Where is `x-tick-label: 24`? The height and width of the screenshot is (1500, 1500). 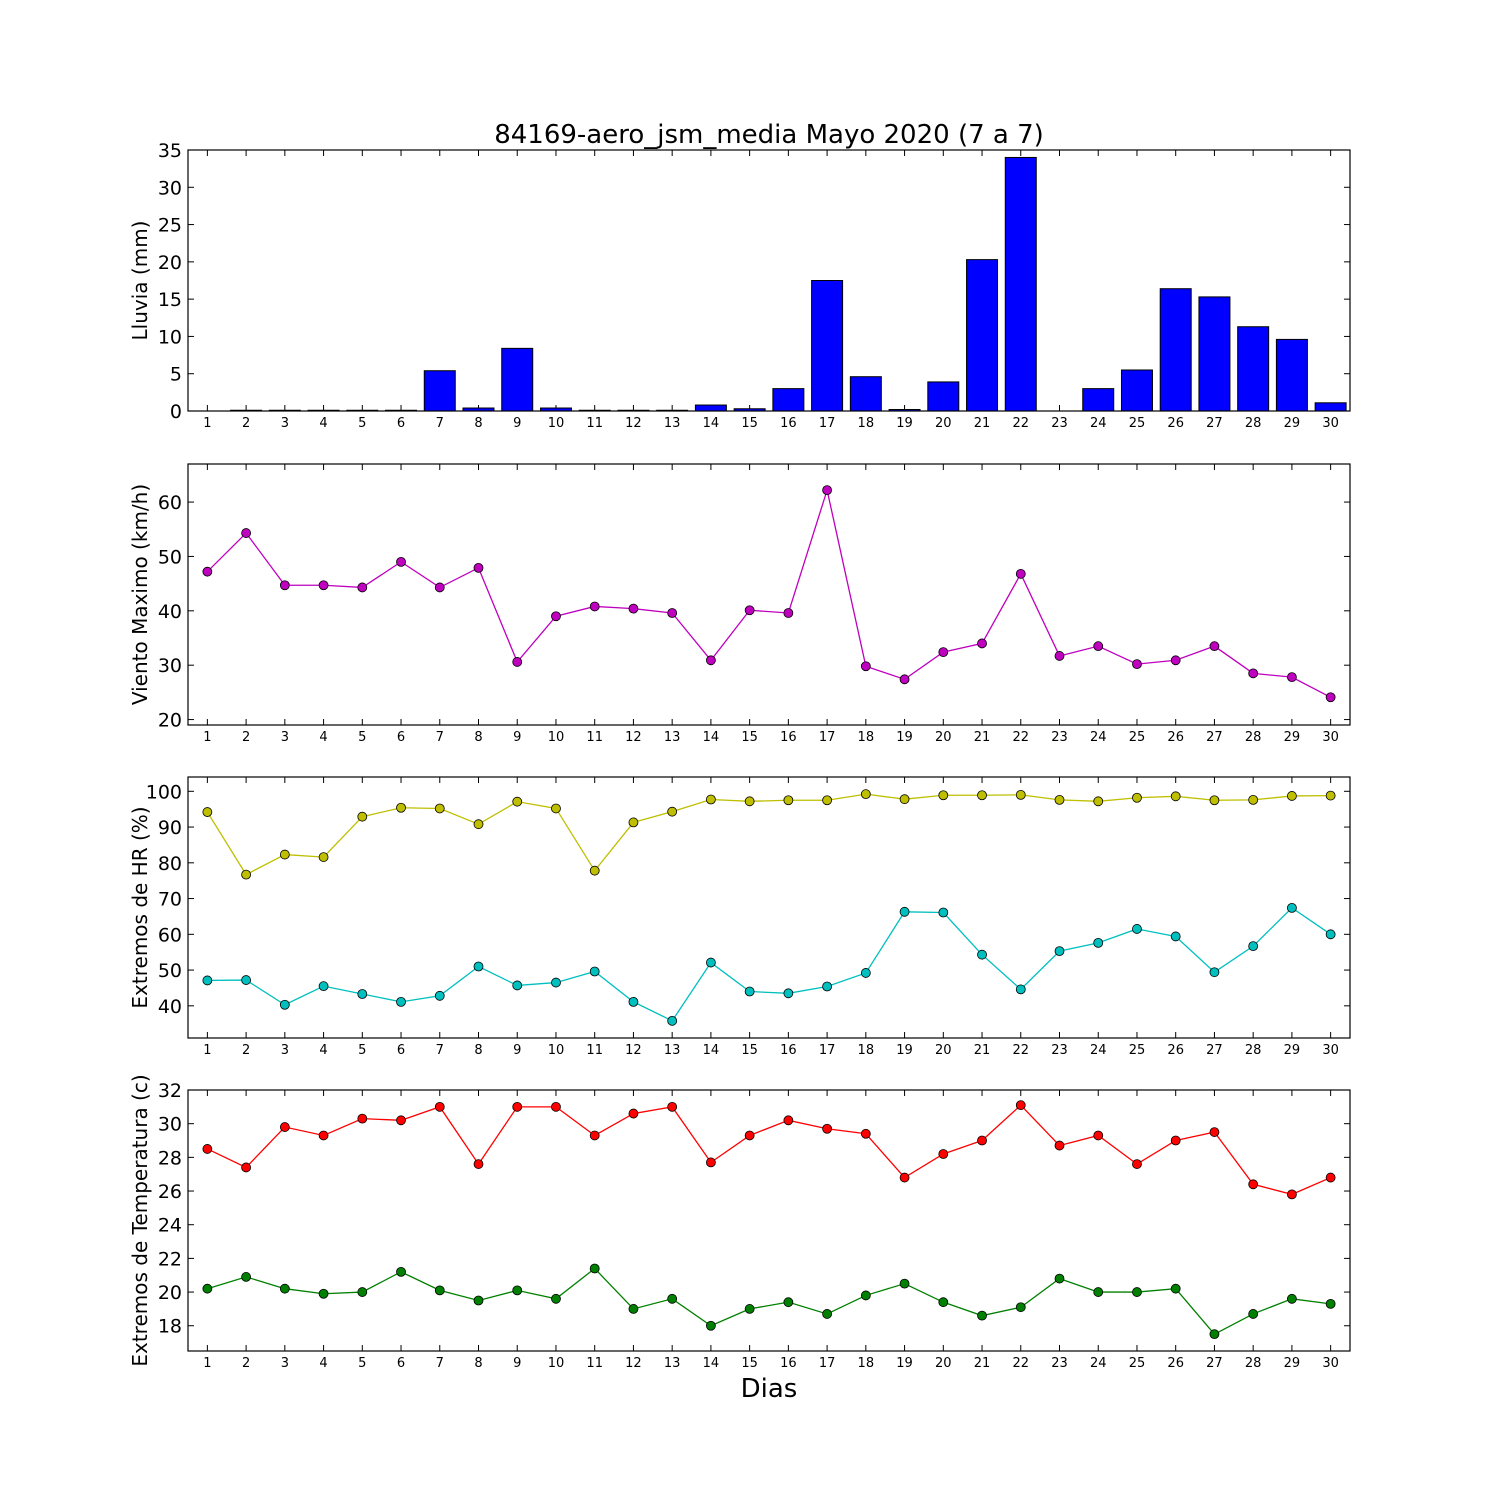 x-tick-label: 24 is located at coordinates (1098, 1363).